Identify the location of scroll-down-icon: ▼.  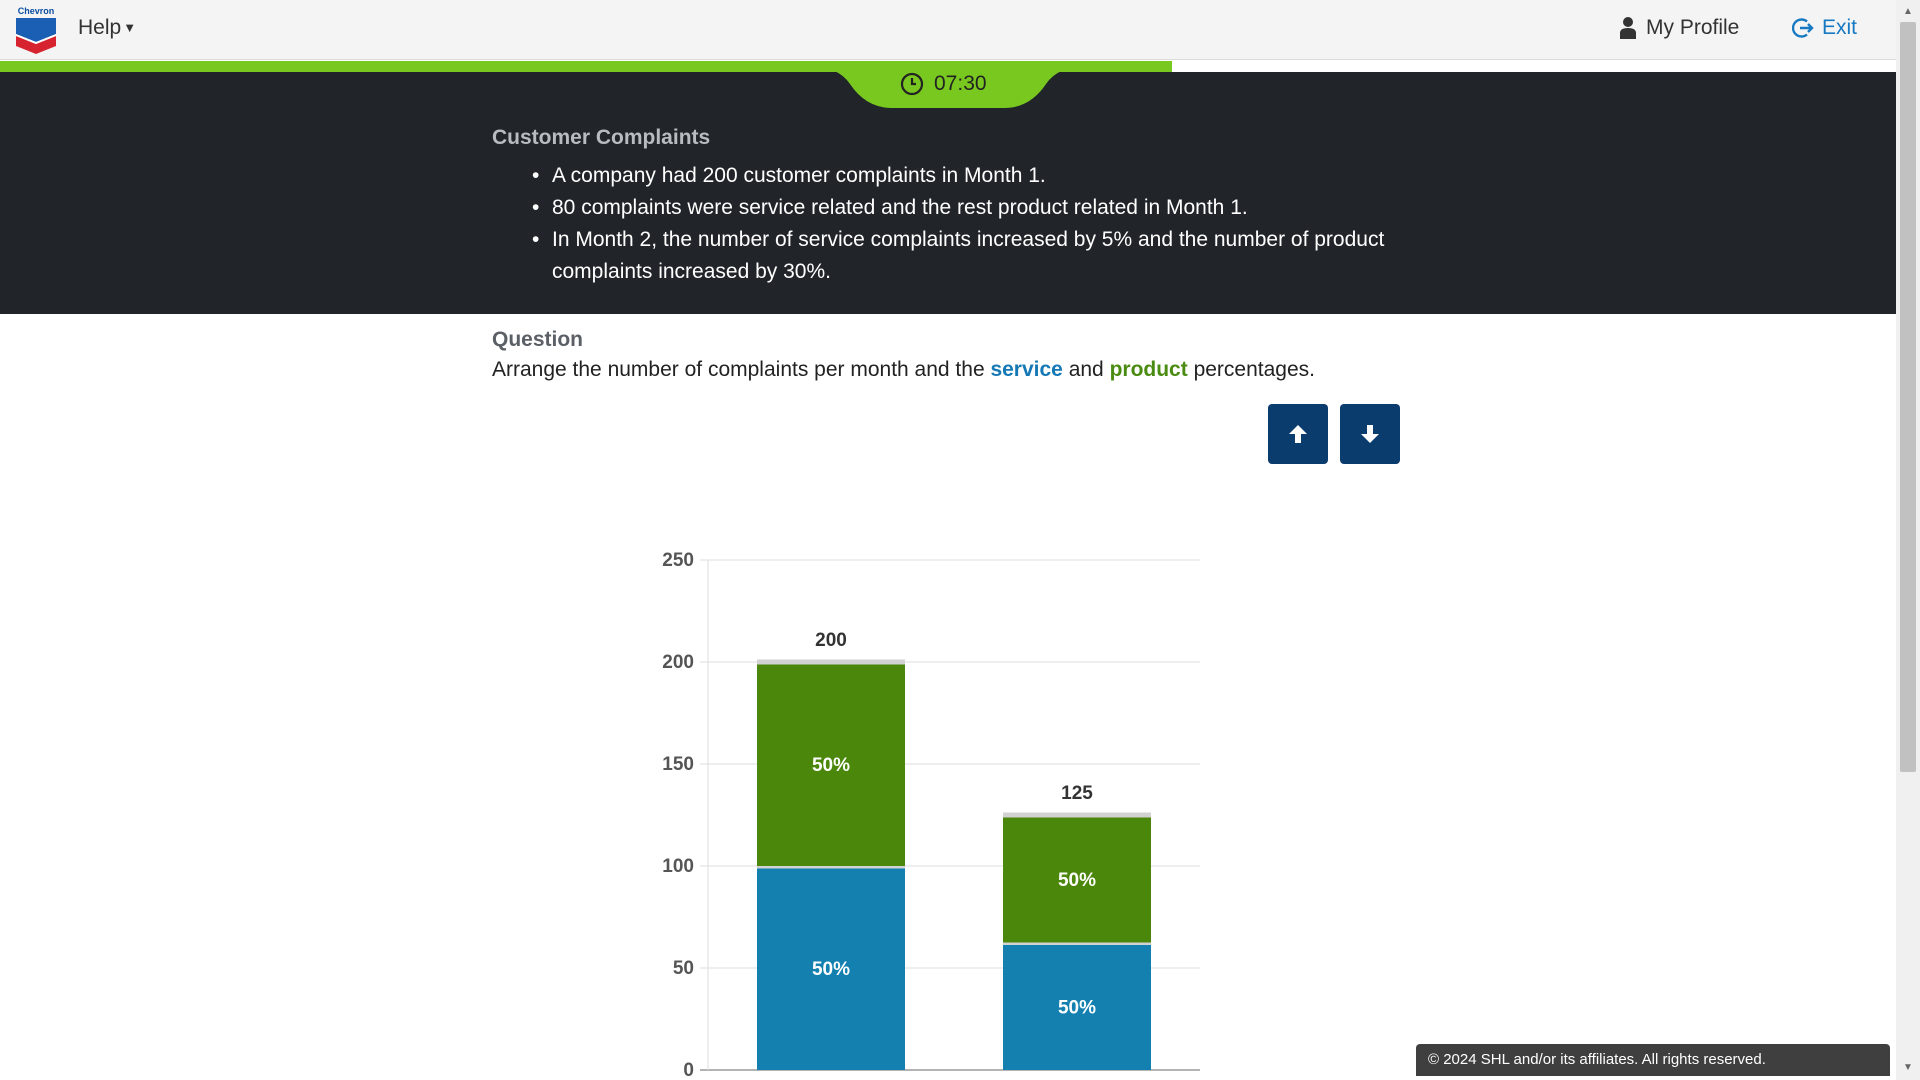
(1908, 1067).